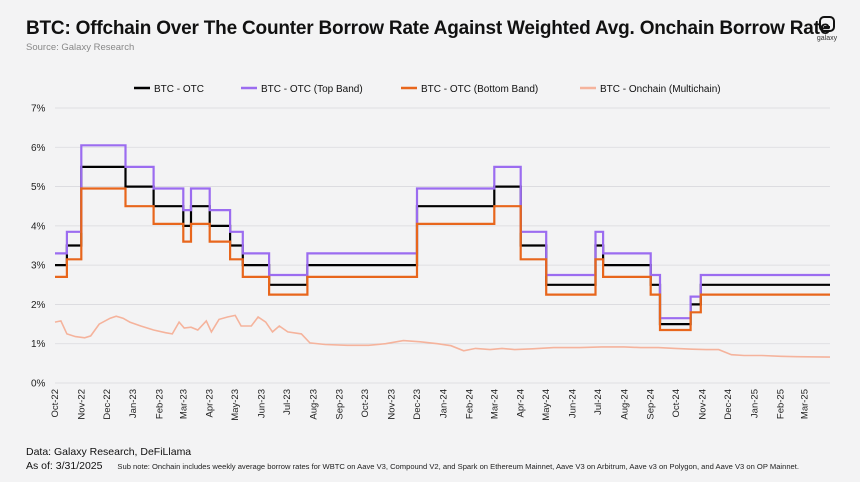  Describe the element at coordinates (728, 404) in the screenshot. I see `x-tick-label: Dec-24` at that location.